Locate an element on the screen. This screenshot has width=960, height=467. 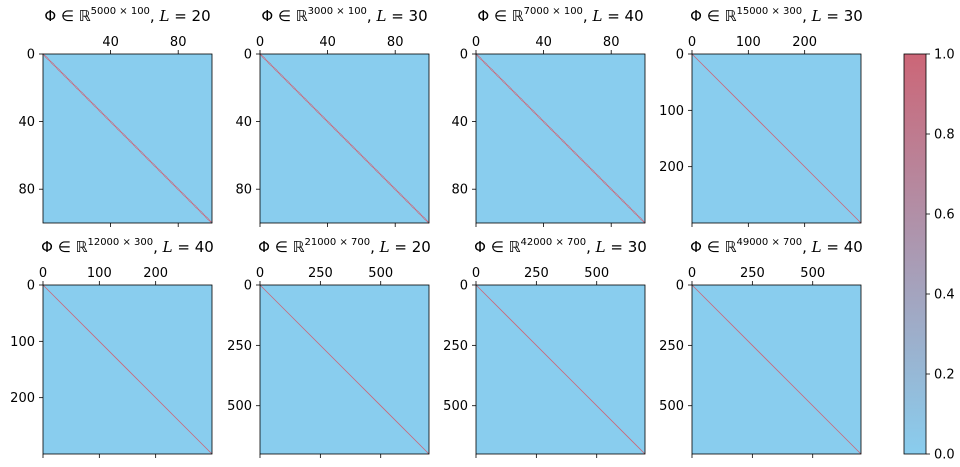
colorbar-tick-label: 0.0 is located at coordinates (944, 455).